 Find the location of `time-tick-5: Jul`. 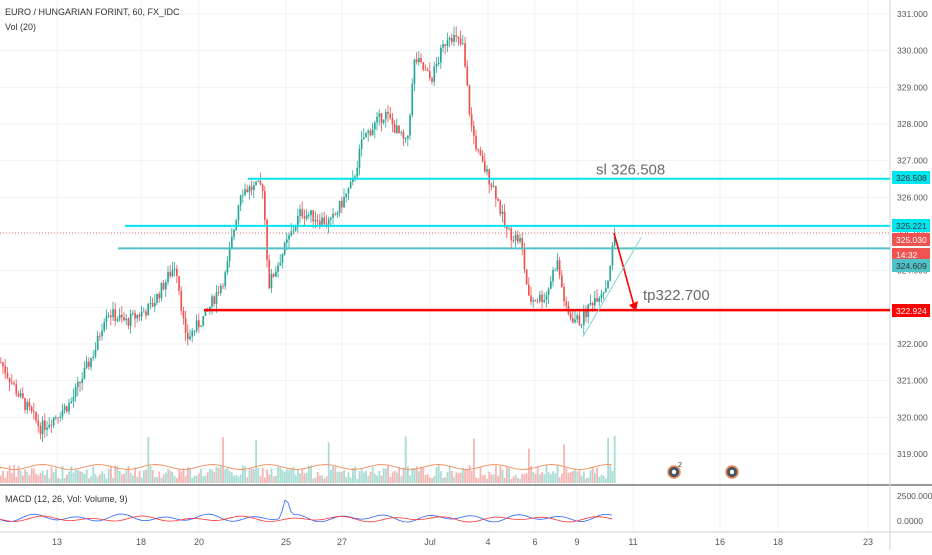

time-tick-5: Jul is located at coordinates (430, 542).